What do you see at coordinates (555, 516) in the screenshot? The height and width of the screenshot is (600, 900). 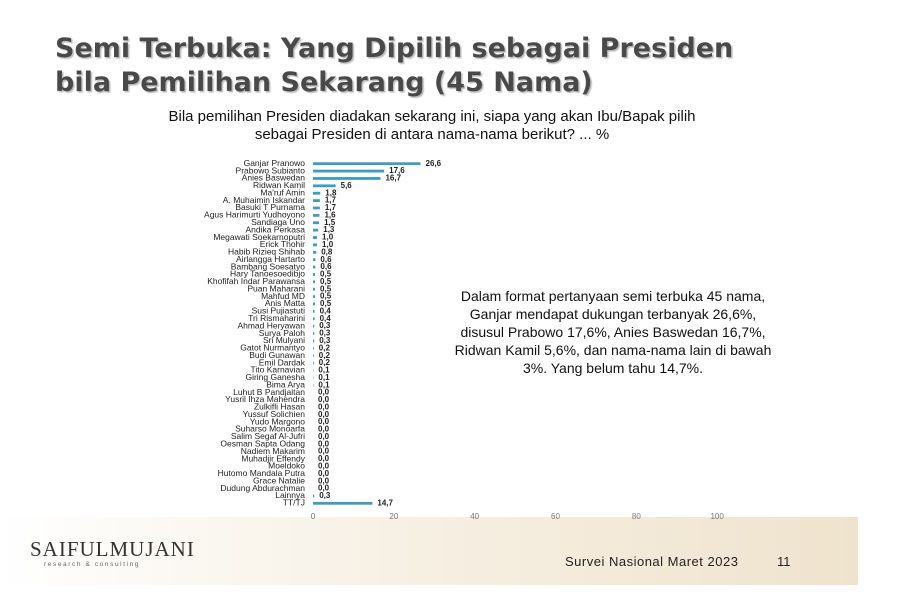 I see `x-tick-label: 60` at bounding box center [555, 516].